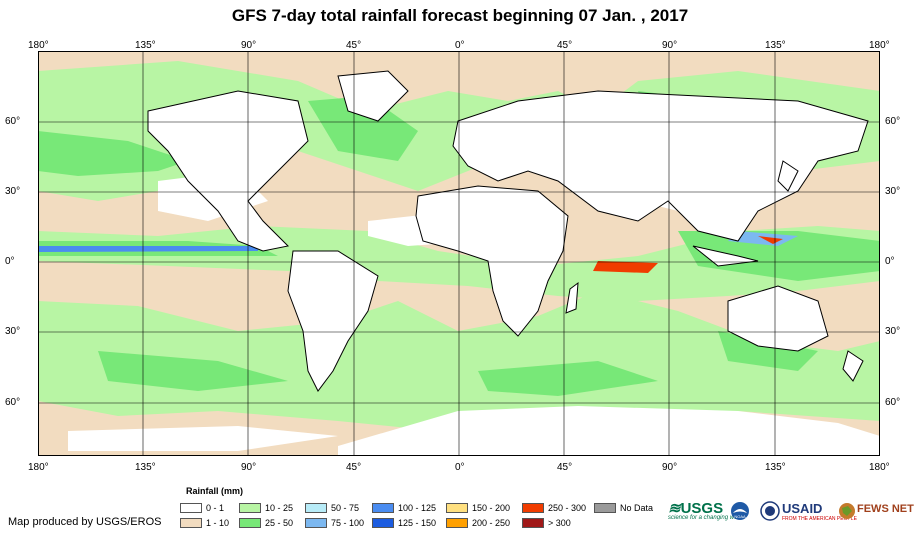 The image size is (920, 539). What do you see at coordinates (215, 491) in the screenshot?
I see `legend-title: Rainfall (mm)` at bounding box center [215, 491].